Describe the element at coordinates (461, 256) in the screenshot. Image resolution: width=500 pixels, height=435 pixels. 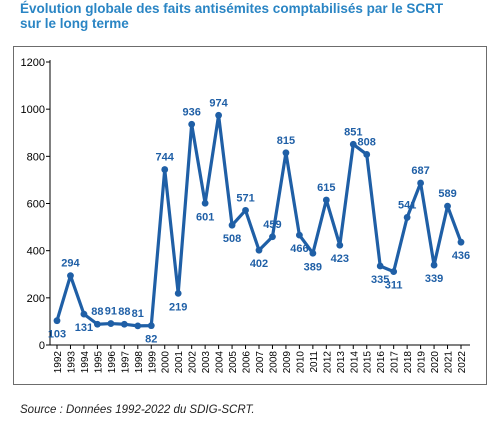
I see `data-label: 436` at that location.